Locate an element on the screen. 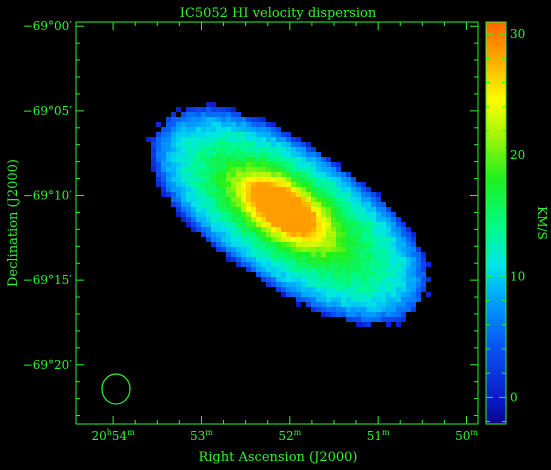 The image size is (551, 470). x-tick-label: 53m is located at coordinates (201, 435).